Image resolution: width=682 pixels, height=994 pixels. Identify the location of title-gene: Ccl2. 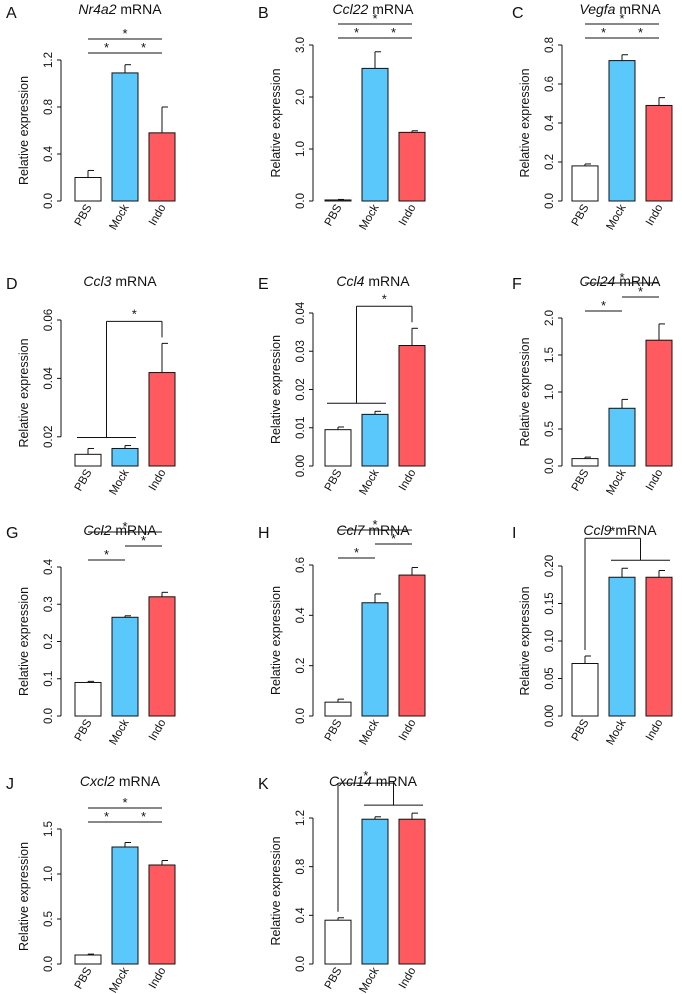
(97, 530).